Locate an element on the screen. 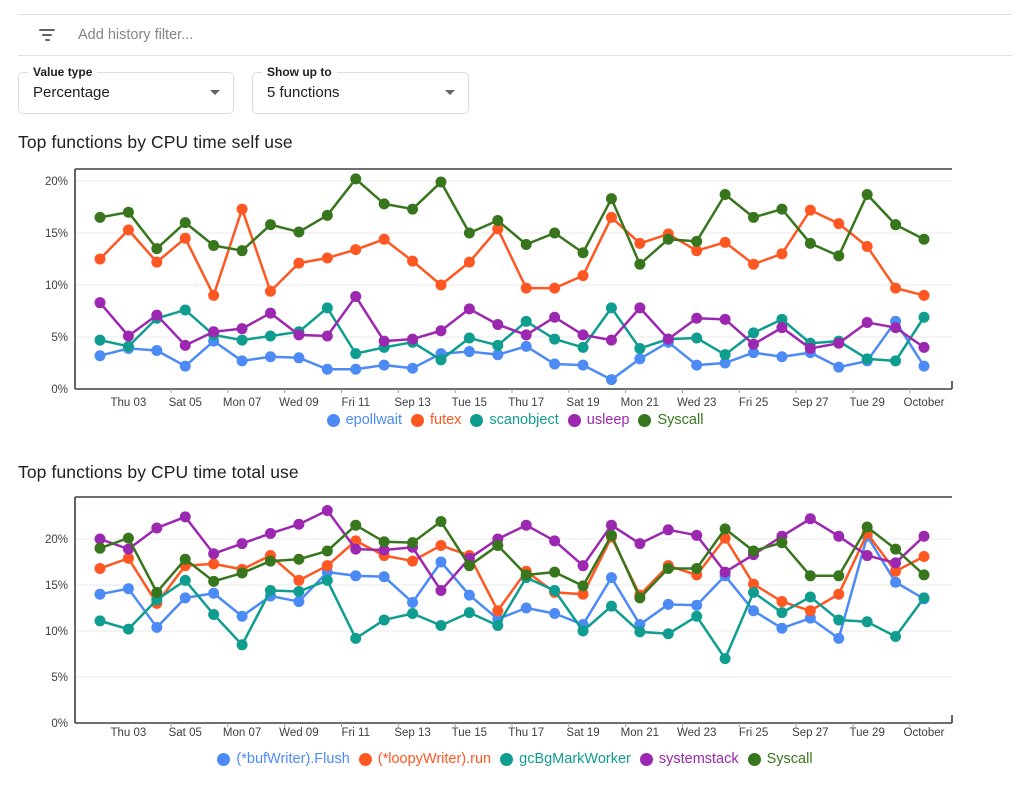 This screenshot has width=1030, height=791. legend-item: futex is located at coordinates (436, 420).